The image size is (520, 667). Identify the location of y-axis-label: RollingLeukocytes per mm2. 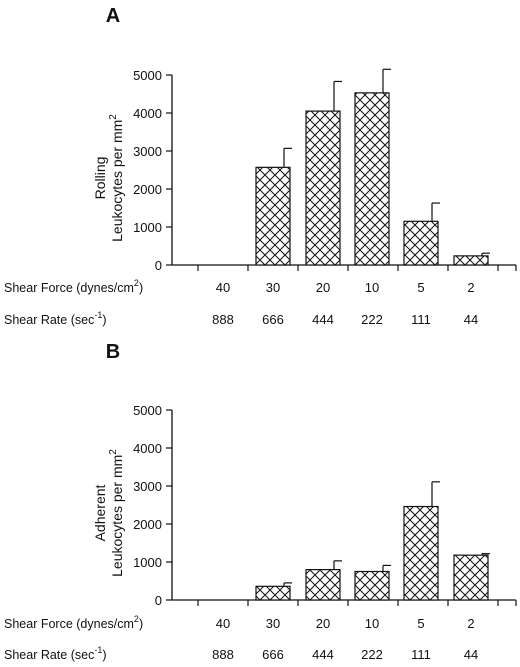
(108, 178).